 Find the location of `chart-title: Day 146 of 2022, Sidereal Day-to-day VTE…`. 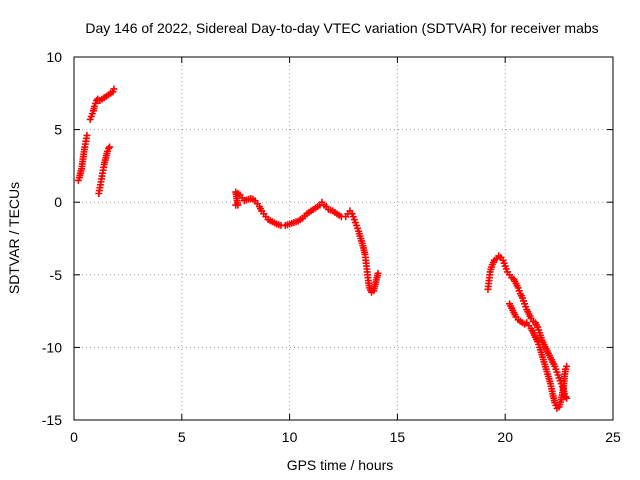

chart-title: Day 146 of 2022, Sidereal Day-to-day VTE… is located at coordinates (341, 28).